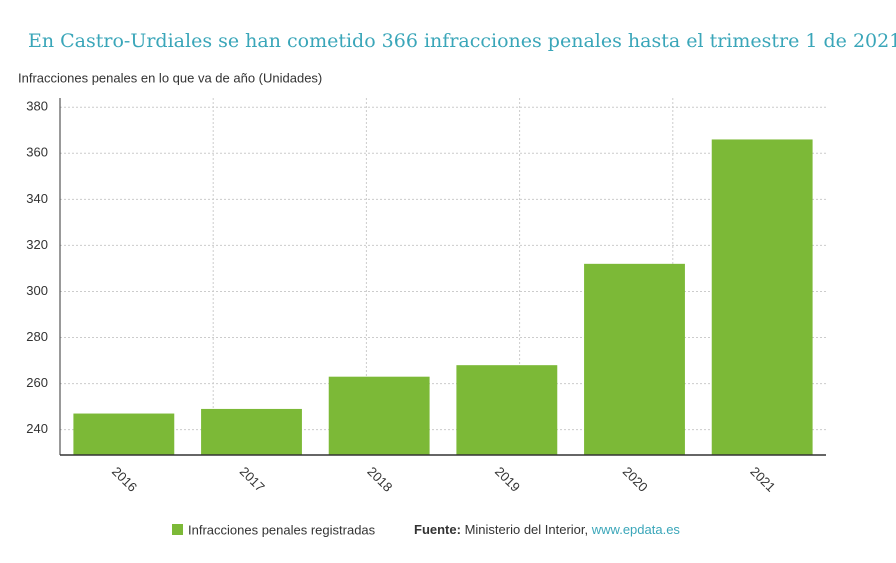 The height and width of the screenshot is (563, 896). What do you see at coordinates (124, 479) in the screenshot?
I see `x-tick-label: 2016` at bounding box center [124, 479].